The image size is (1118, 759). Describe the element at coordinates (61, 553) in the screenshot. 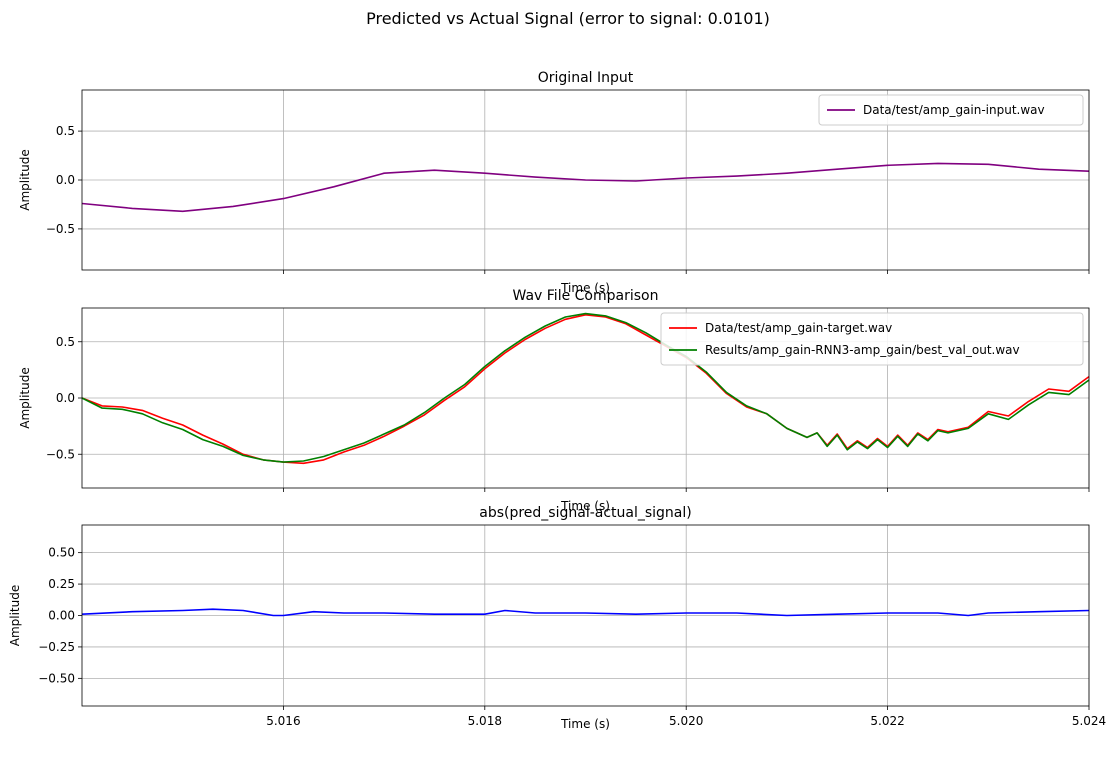

I see `y-tick-label: 0.50` at that location.